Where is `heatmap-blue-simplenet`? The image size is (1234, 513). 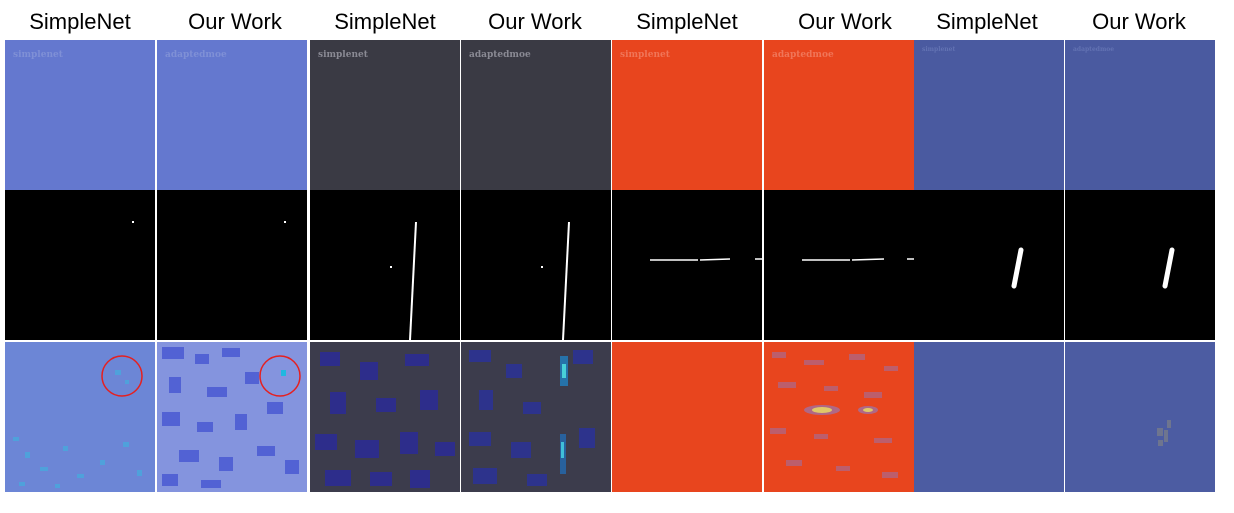 heatmap-blue-simplenet is located at coordinates (80, 417).